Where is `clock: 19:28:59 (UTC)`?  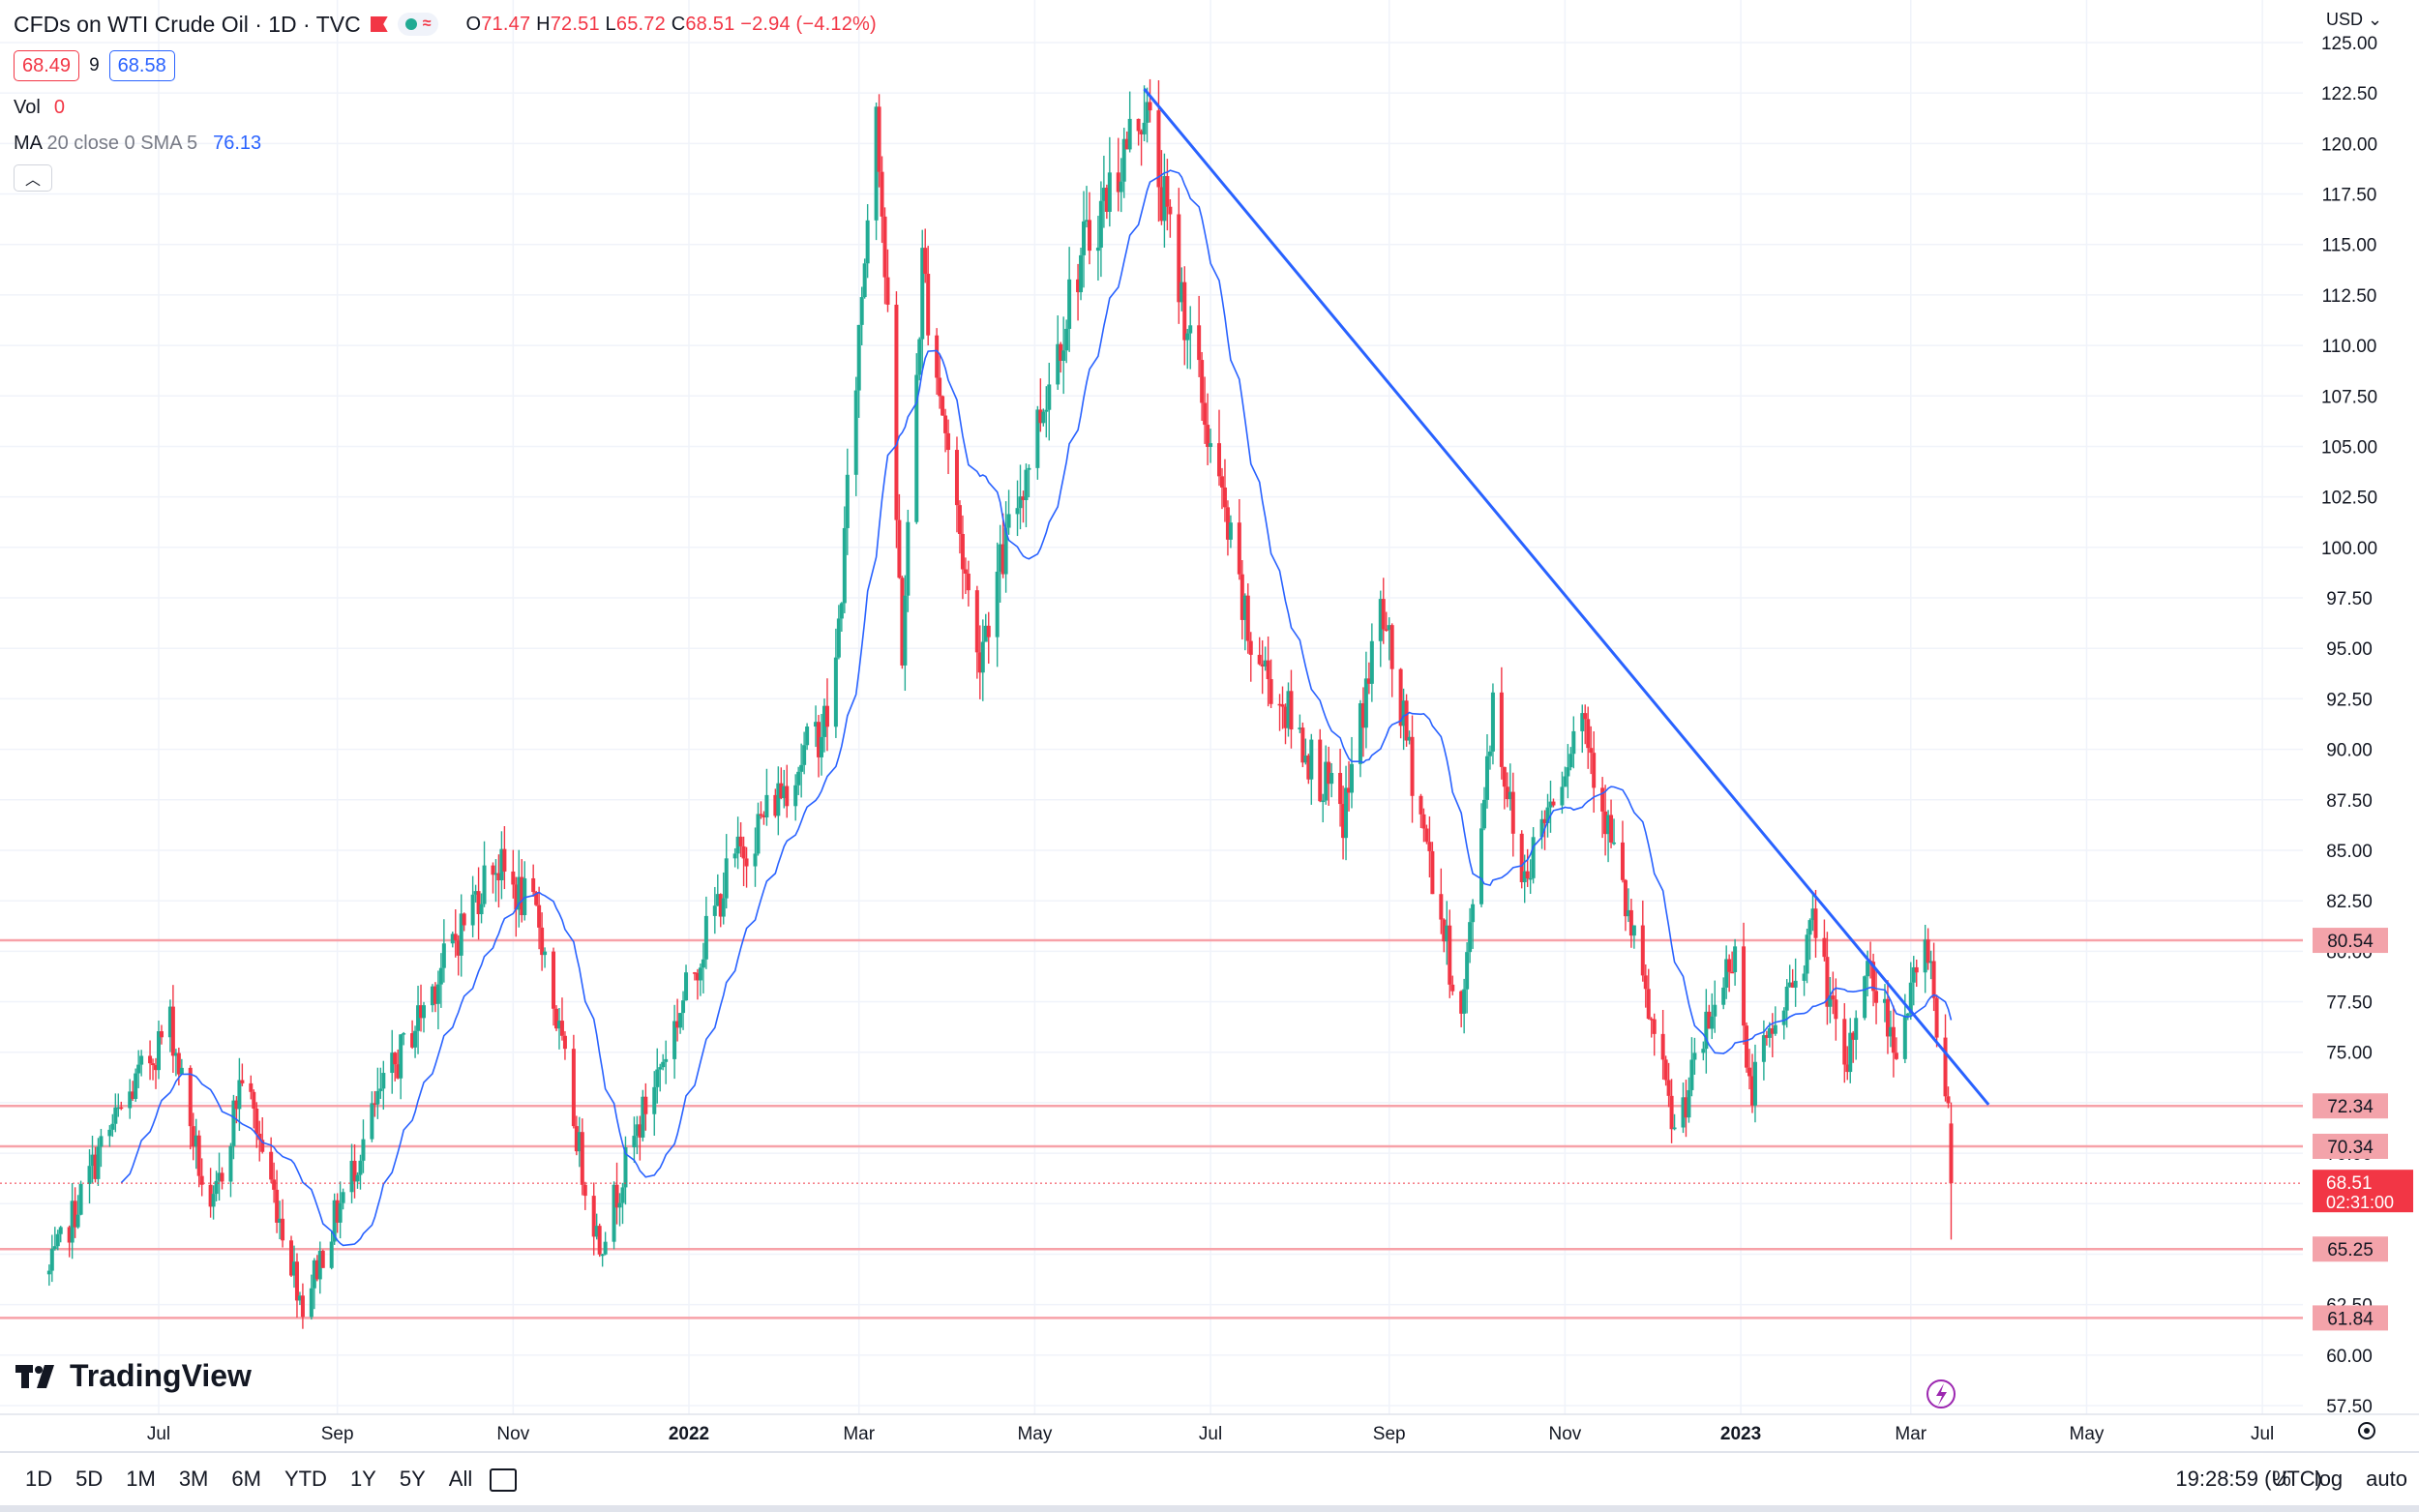
clock: 19:28:59 (UTC) is located at coordinates (2248, 1479).